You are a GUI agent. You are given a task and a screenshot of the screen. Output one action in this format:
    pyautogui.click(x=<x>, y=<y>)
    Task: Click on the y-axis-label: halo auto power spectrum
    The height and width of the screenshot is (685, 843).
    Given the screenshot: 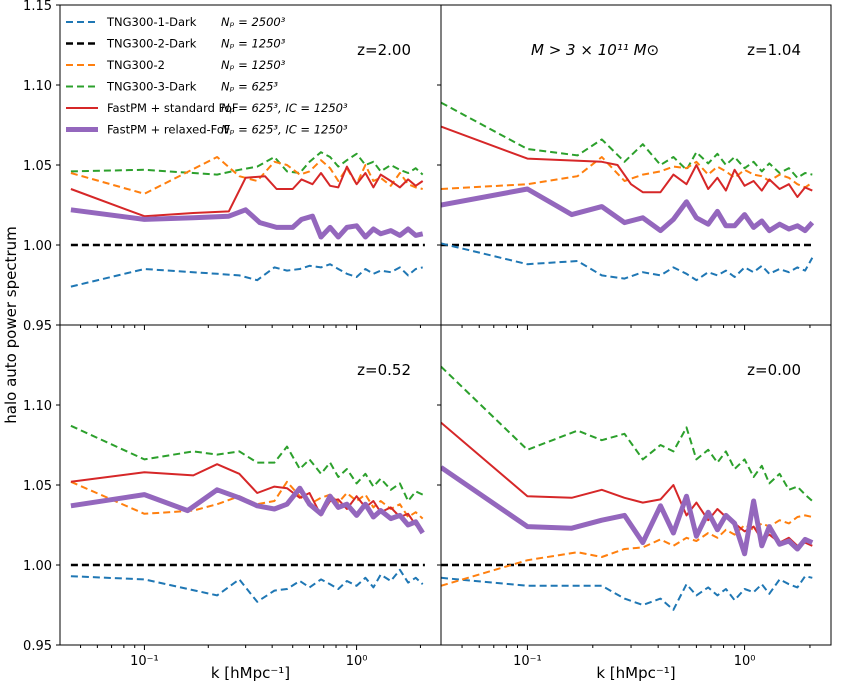 What is the action you would take?
    pyautogui.click(x=11, y=324)
    